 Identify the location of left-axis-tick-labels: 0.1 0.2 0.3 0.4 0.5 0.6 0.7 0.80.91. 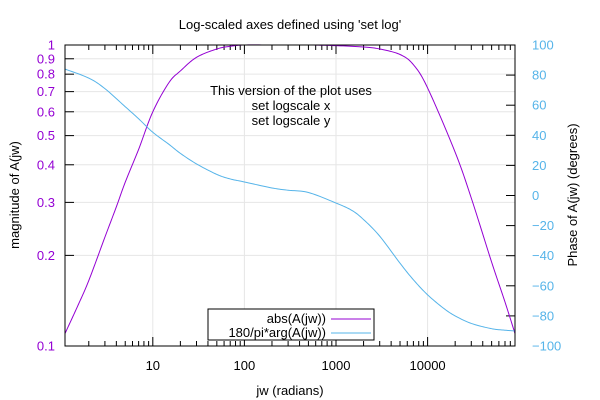
(46, 196).